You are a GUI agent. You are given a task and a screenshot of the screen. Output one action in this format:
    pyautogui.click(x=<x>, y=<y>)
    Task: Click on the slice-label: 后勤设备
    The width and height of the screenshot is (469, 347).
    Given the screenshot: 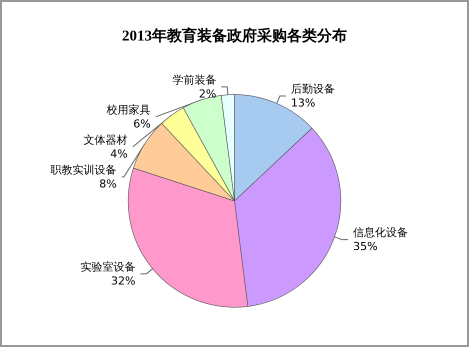 What is the action you would take?
    pyautogui.click(x=312, y=89)
    